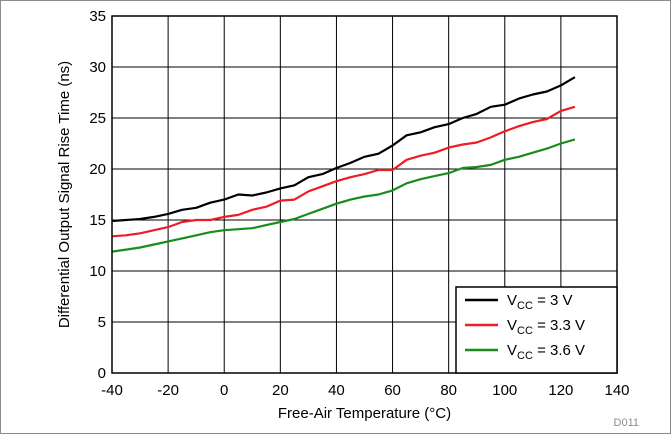  I want to click on x-tick-label: 60, so click(392, 390).